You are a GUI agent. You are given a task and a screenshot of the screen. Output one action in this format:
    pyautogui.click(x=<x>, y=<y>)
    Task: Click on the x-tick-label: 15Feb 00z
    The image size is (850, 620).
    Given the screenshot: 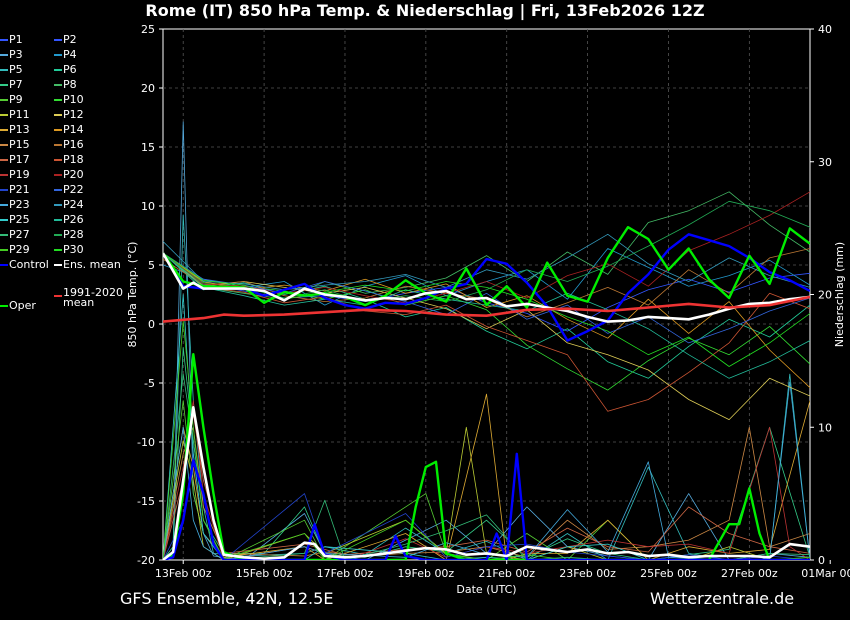 What is the action you would take?
    pyautogui.click(x=264, y=573)
    